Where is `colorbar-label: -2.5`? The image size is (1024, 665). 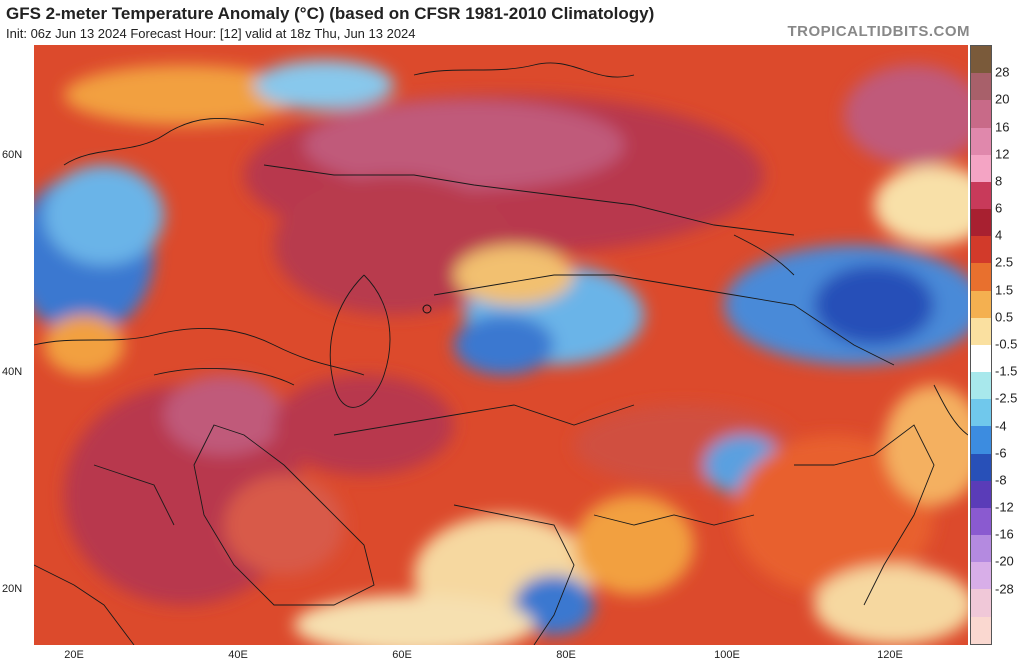
colorbar-label: -2.5 is located at coordinates (1006, 398).